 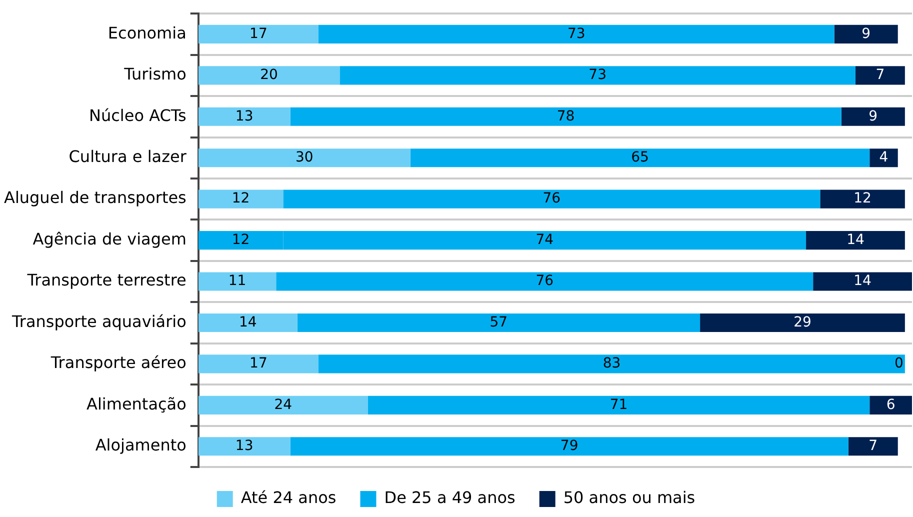 I want to click on data-label: 11, so click(x=237, y=281).